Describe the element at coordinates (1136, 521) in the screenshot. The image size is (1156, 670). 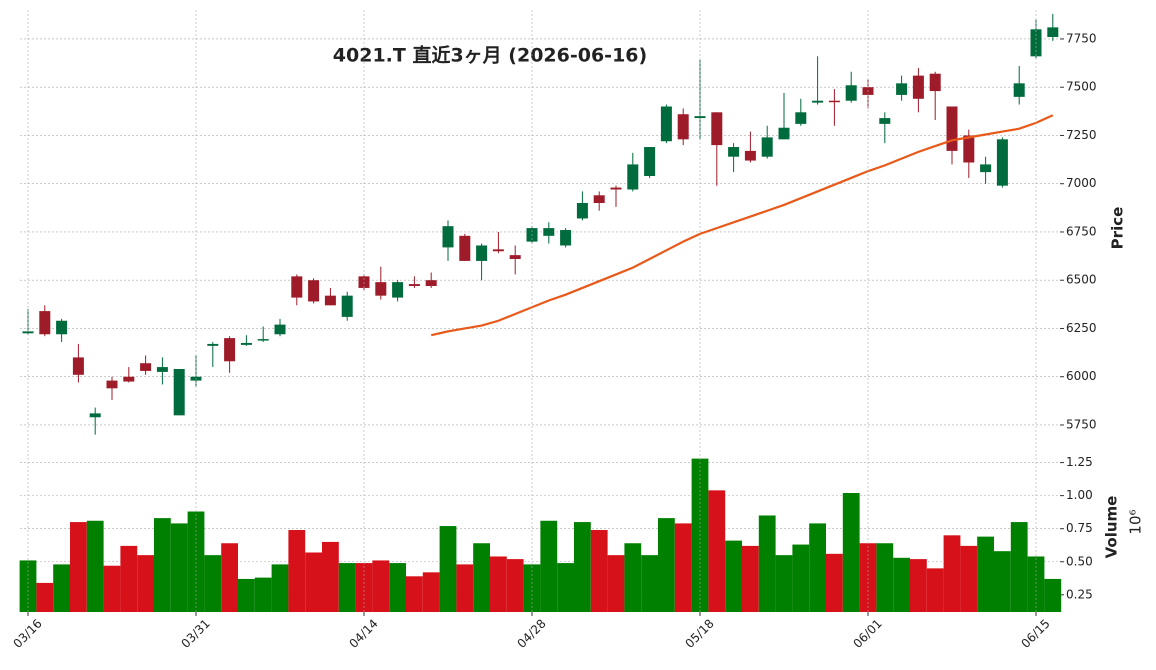
I see `axis-multiplier: 10⁶` at that location.